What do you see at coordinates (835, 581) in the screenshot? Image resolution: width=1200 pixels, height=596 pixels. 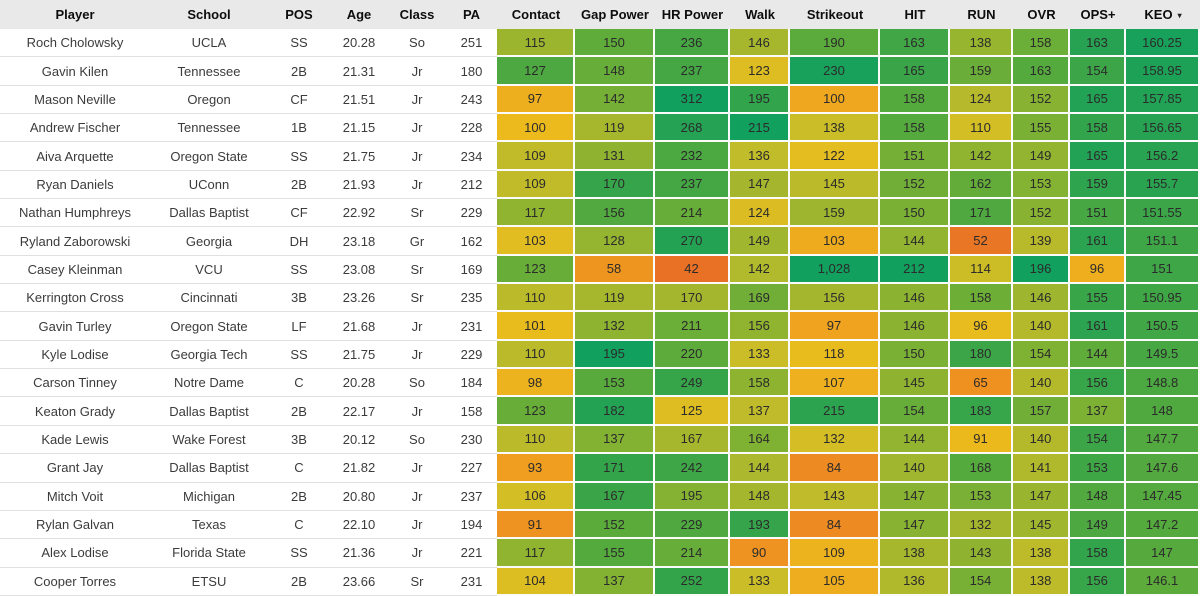 I see `cell-strikeout: 105` at bounding box center [835, 581].